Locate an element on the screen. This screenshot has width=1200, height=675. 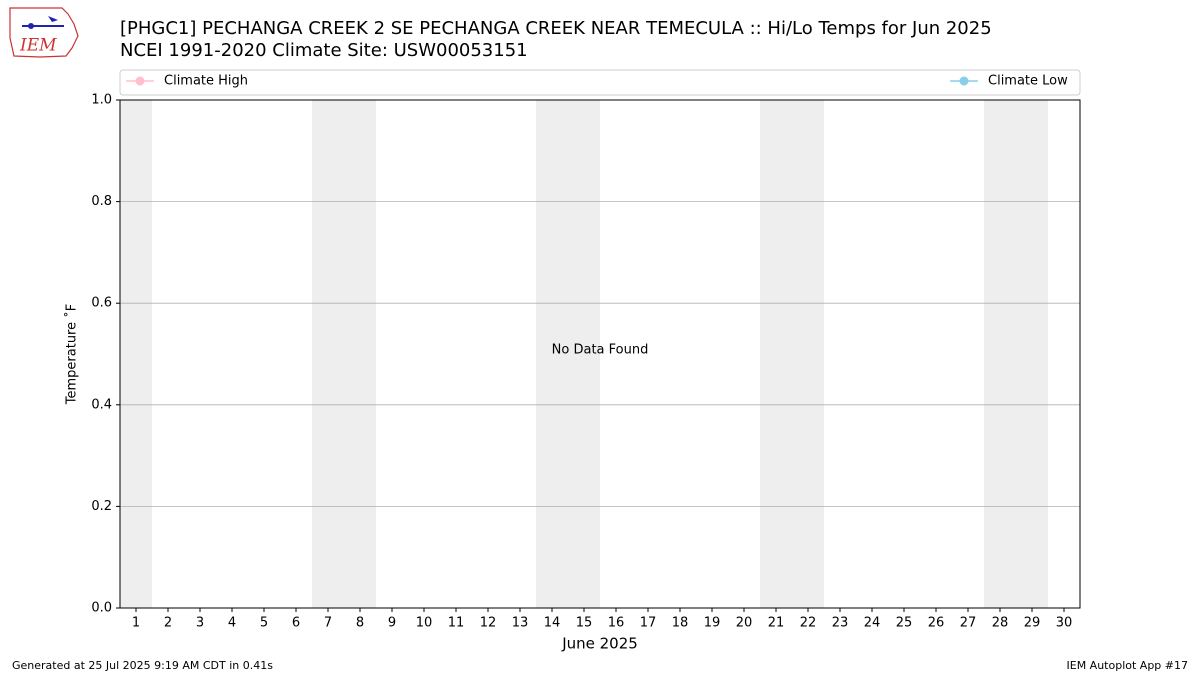
x-tick-label: 14 is located at coordinates (552, 623).